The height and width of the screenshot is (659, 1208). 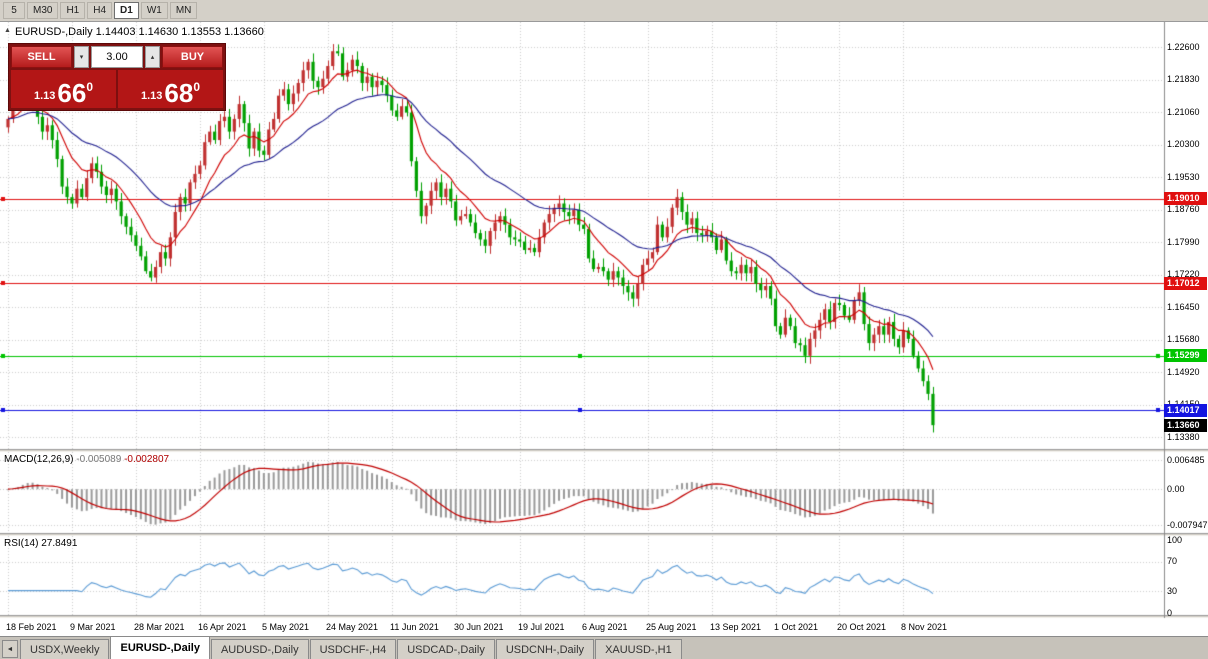 I want to click on bid-prefix: 1.13, so click(x=44, y=96).